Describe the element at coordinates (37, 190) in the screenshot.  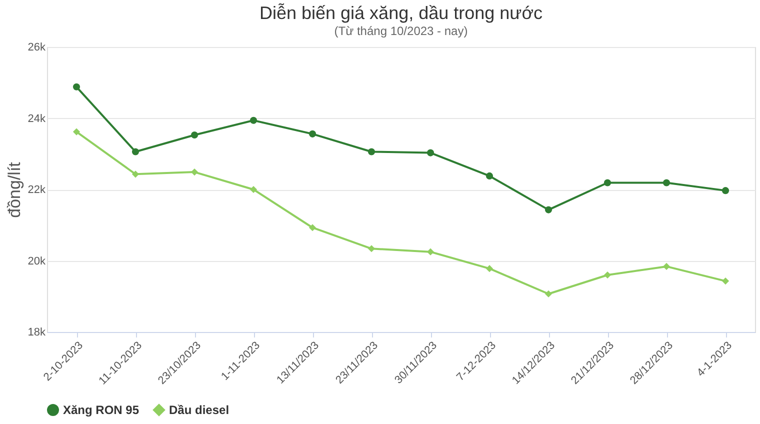
I see `y-tick-label: 22k` at that location.